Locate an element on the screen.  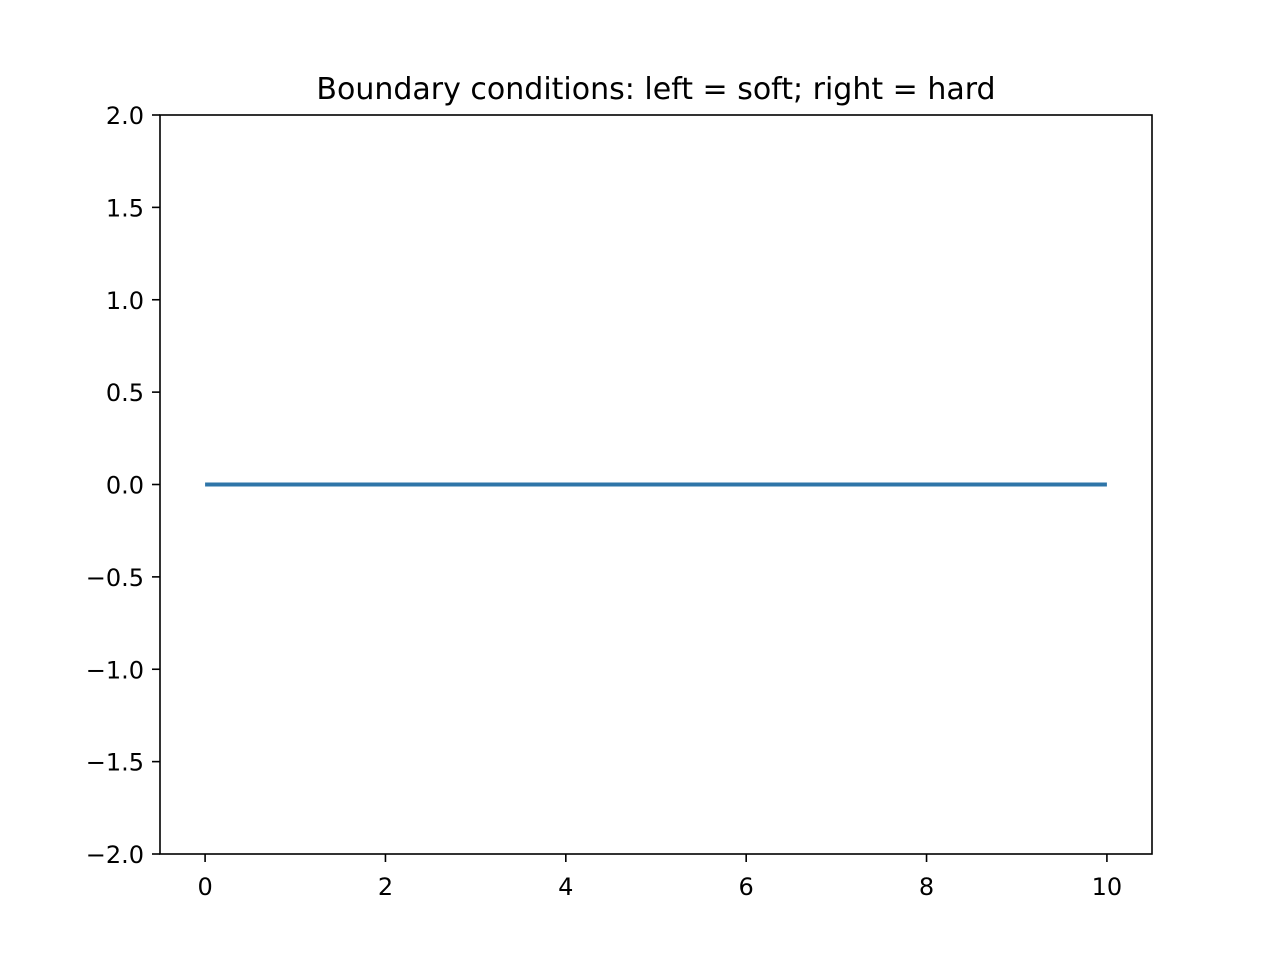
y-tick-label: −2.0 is located at coordinates (115, 855).